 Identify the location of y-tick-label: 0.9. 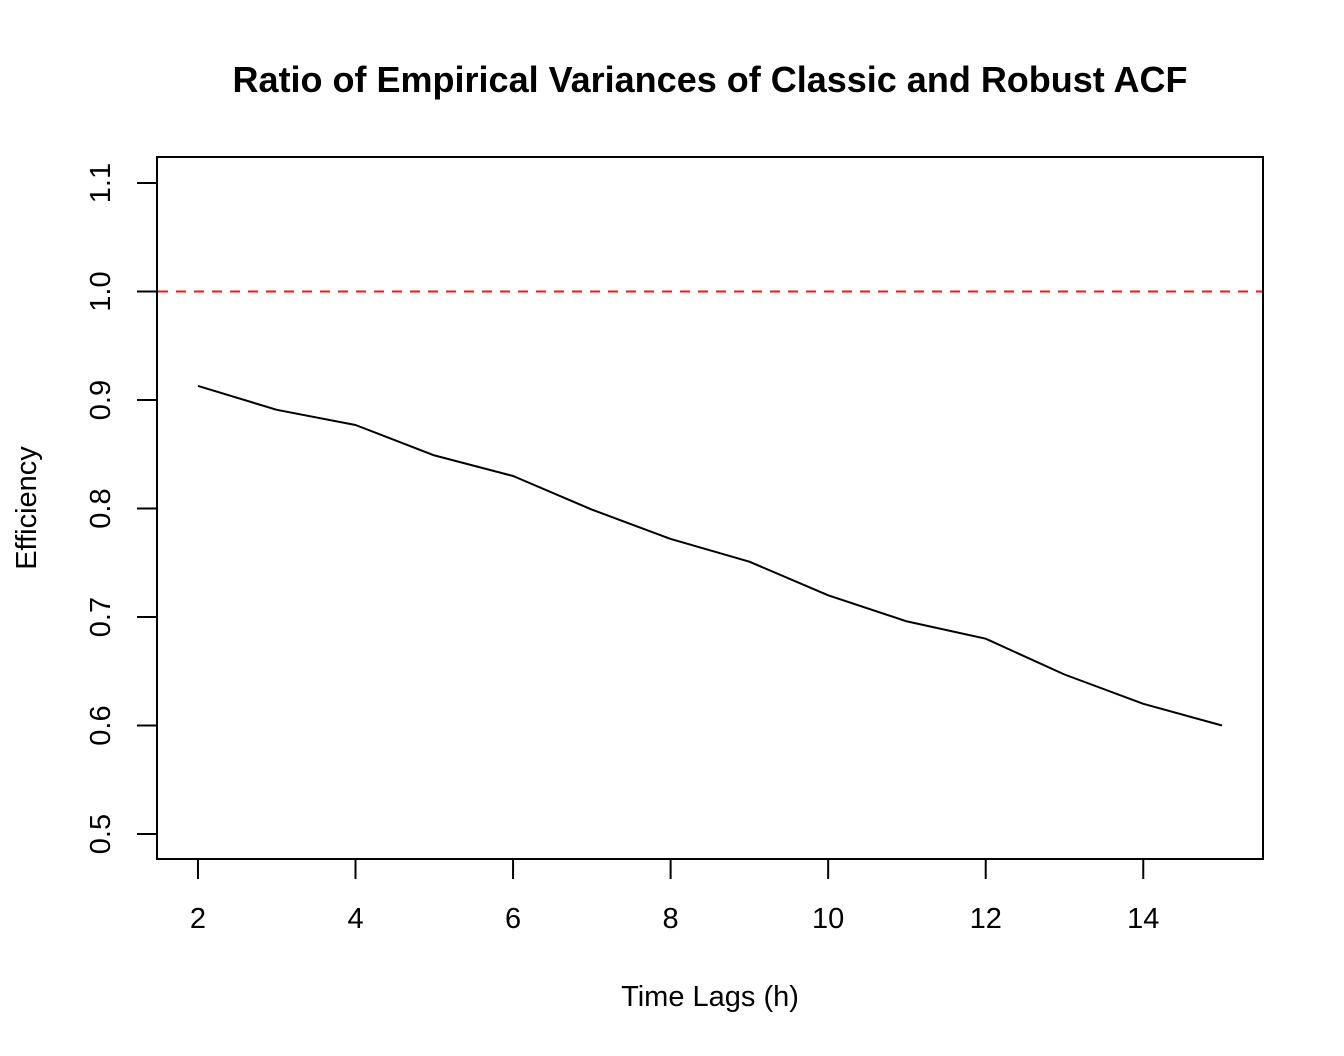
(101, 400).